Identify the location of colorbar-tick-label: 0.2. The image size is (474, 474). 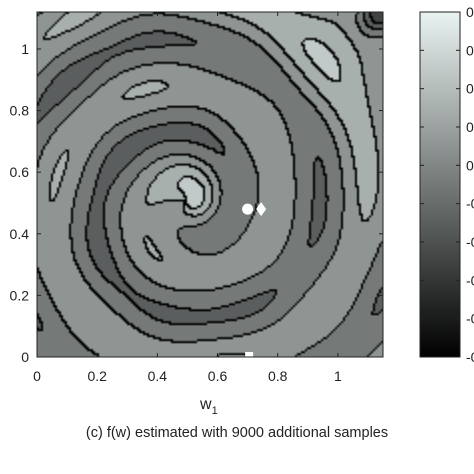
(470, 12).